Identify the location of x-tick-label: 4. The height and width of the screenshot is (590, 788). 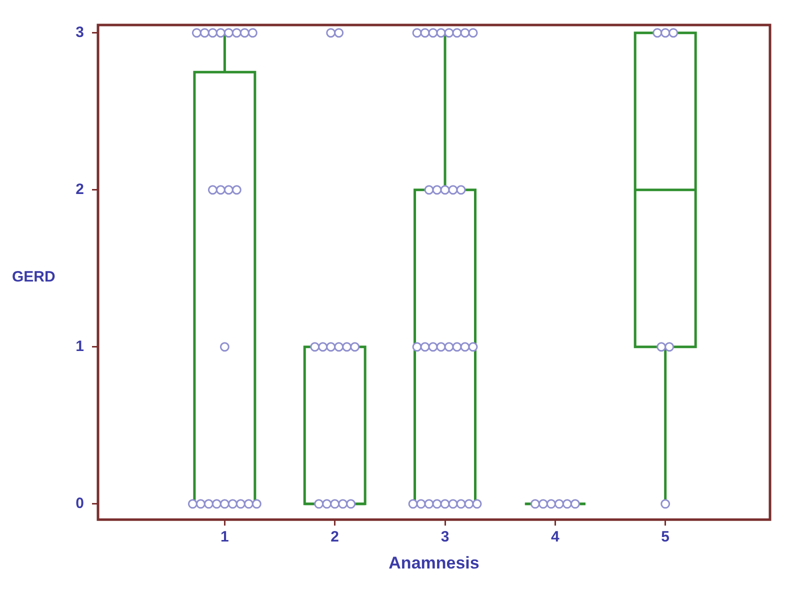
(555, 537).